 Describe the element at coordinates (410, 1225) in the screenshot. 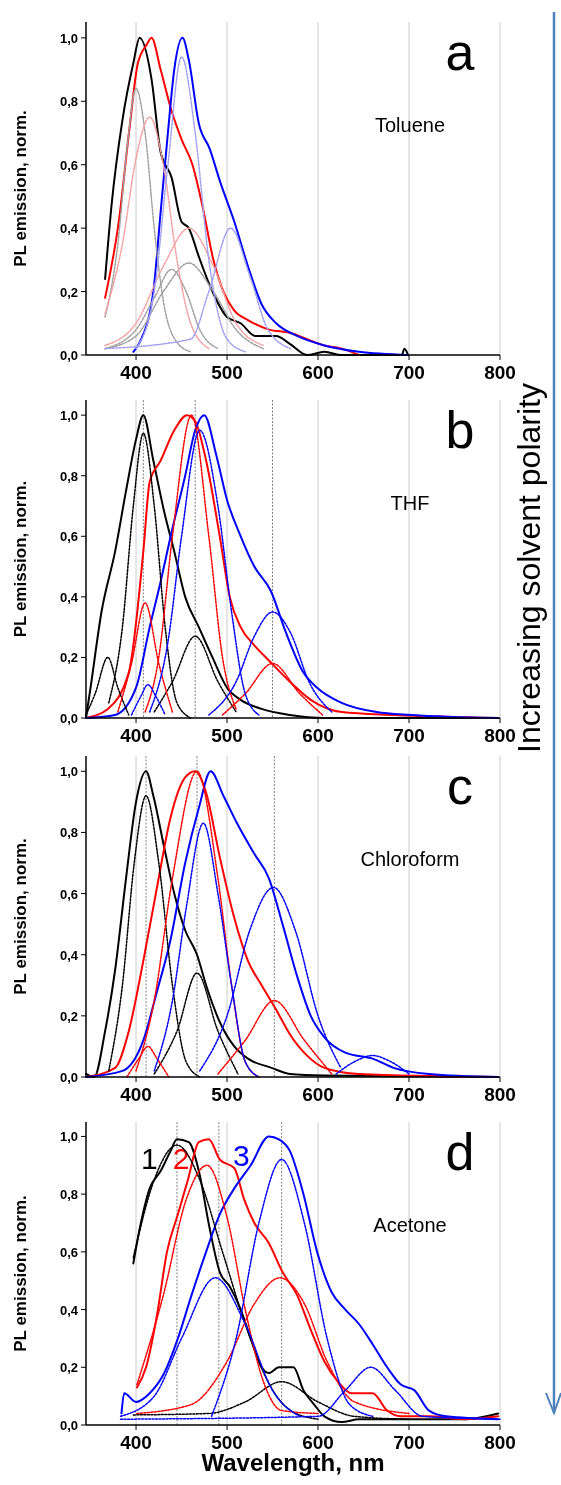

I see `annotation: Acetone` at that location.